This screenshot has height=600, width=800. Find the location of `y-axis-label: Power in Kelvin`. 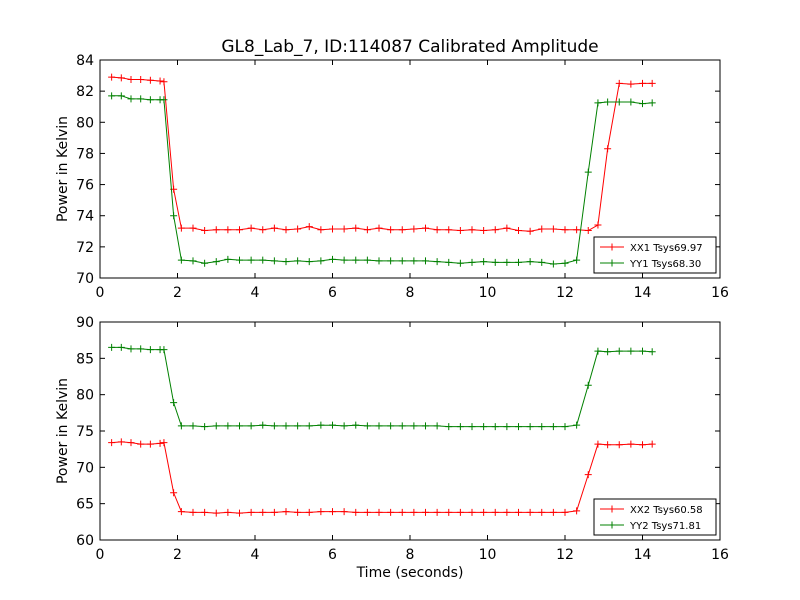

y-axis-label: Power in Kelvin is located at coordinates (63, 169).